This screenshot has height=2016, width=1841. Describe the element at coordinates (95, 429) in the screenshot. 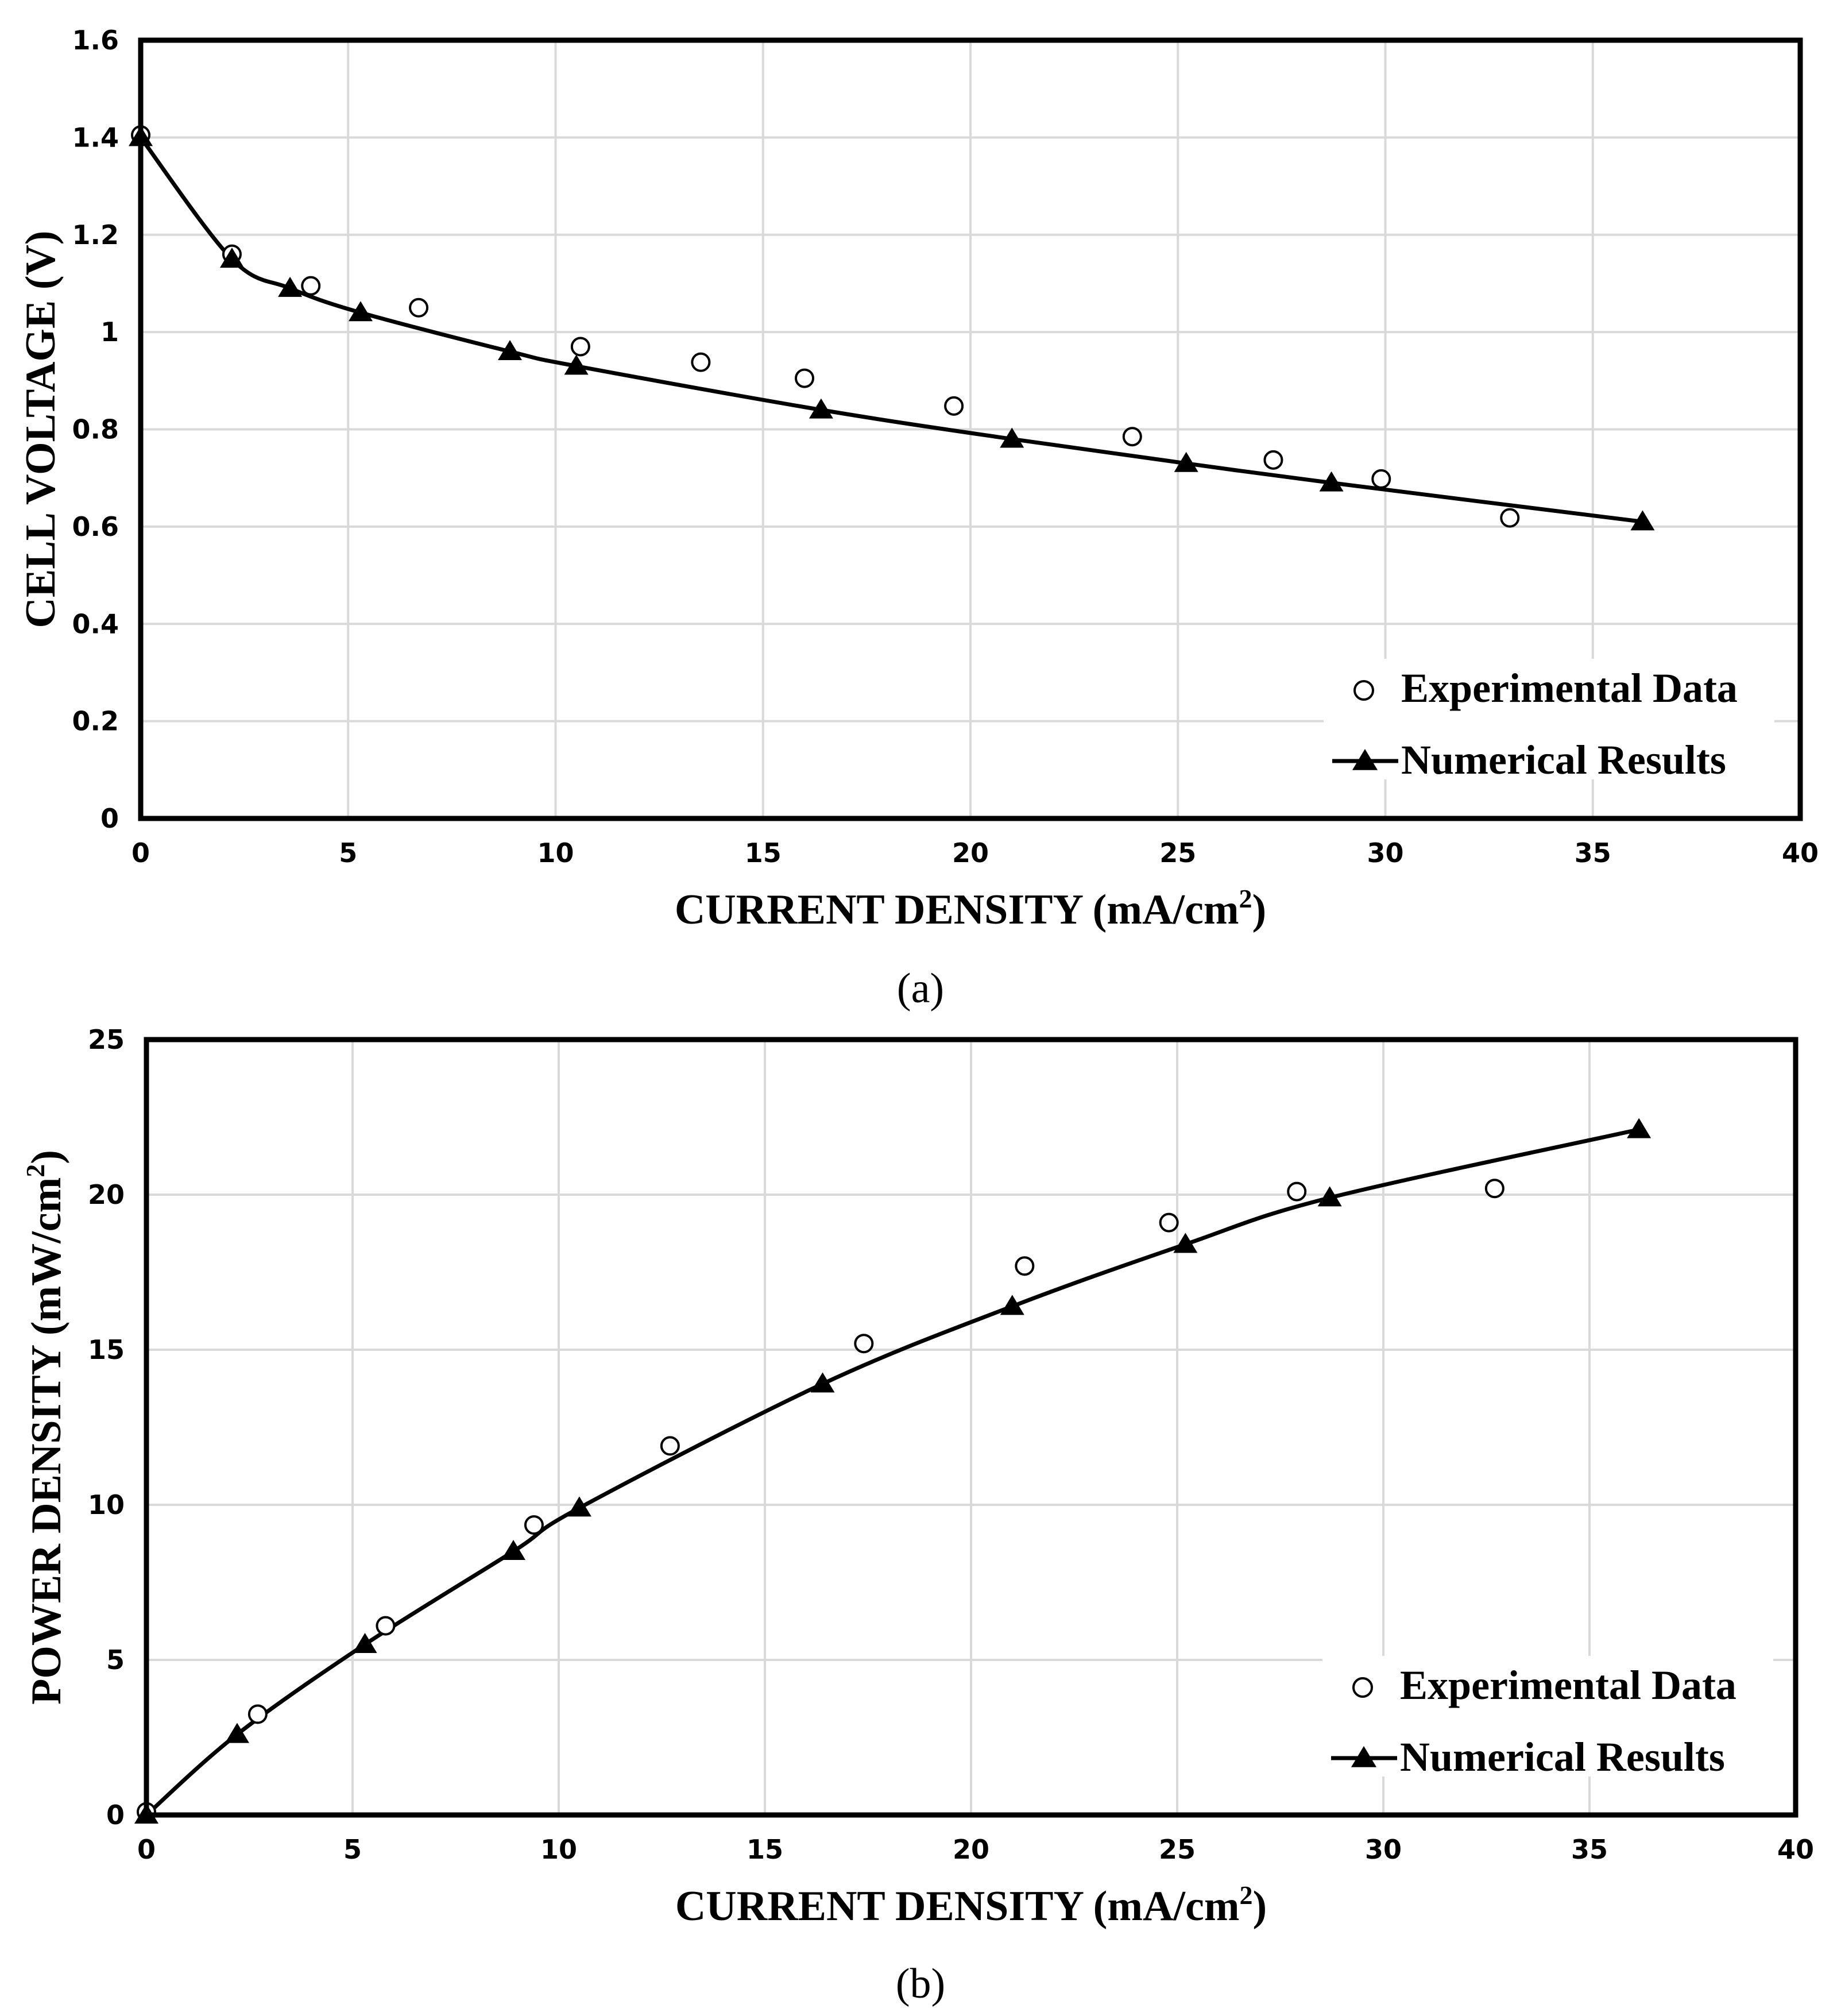

I see `y-tick-label: 0.8` at that location.